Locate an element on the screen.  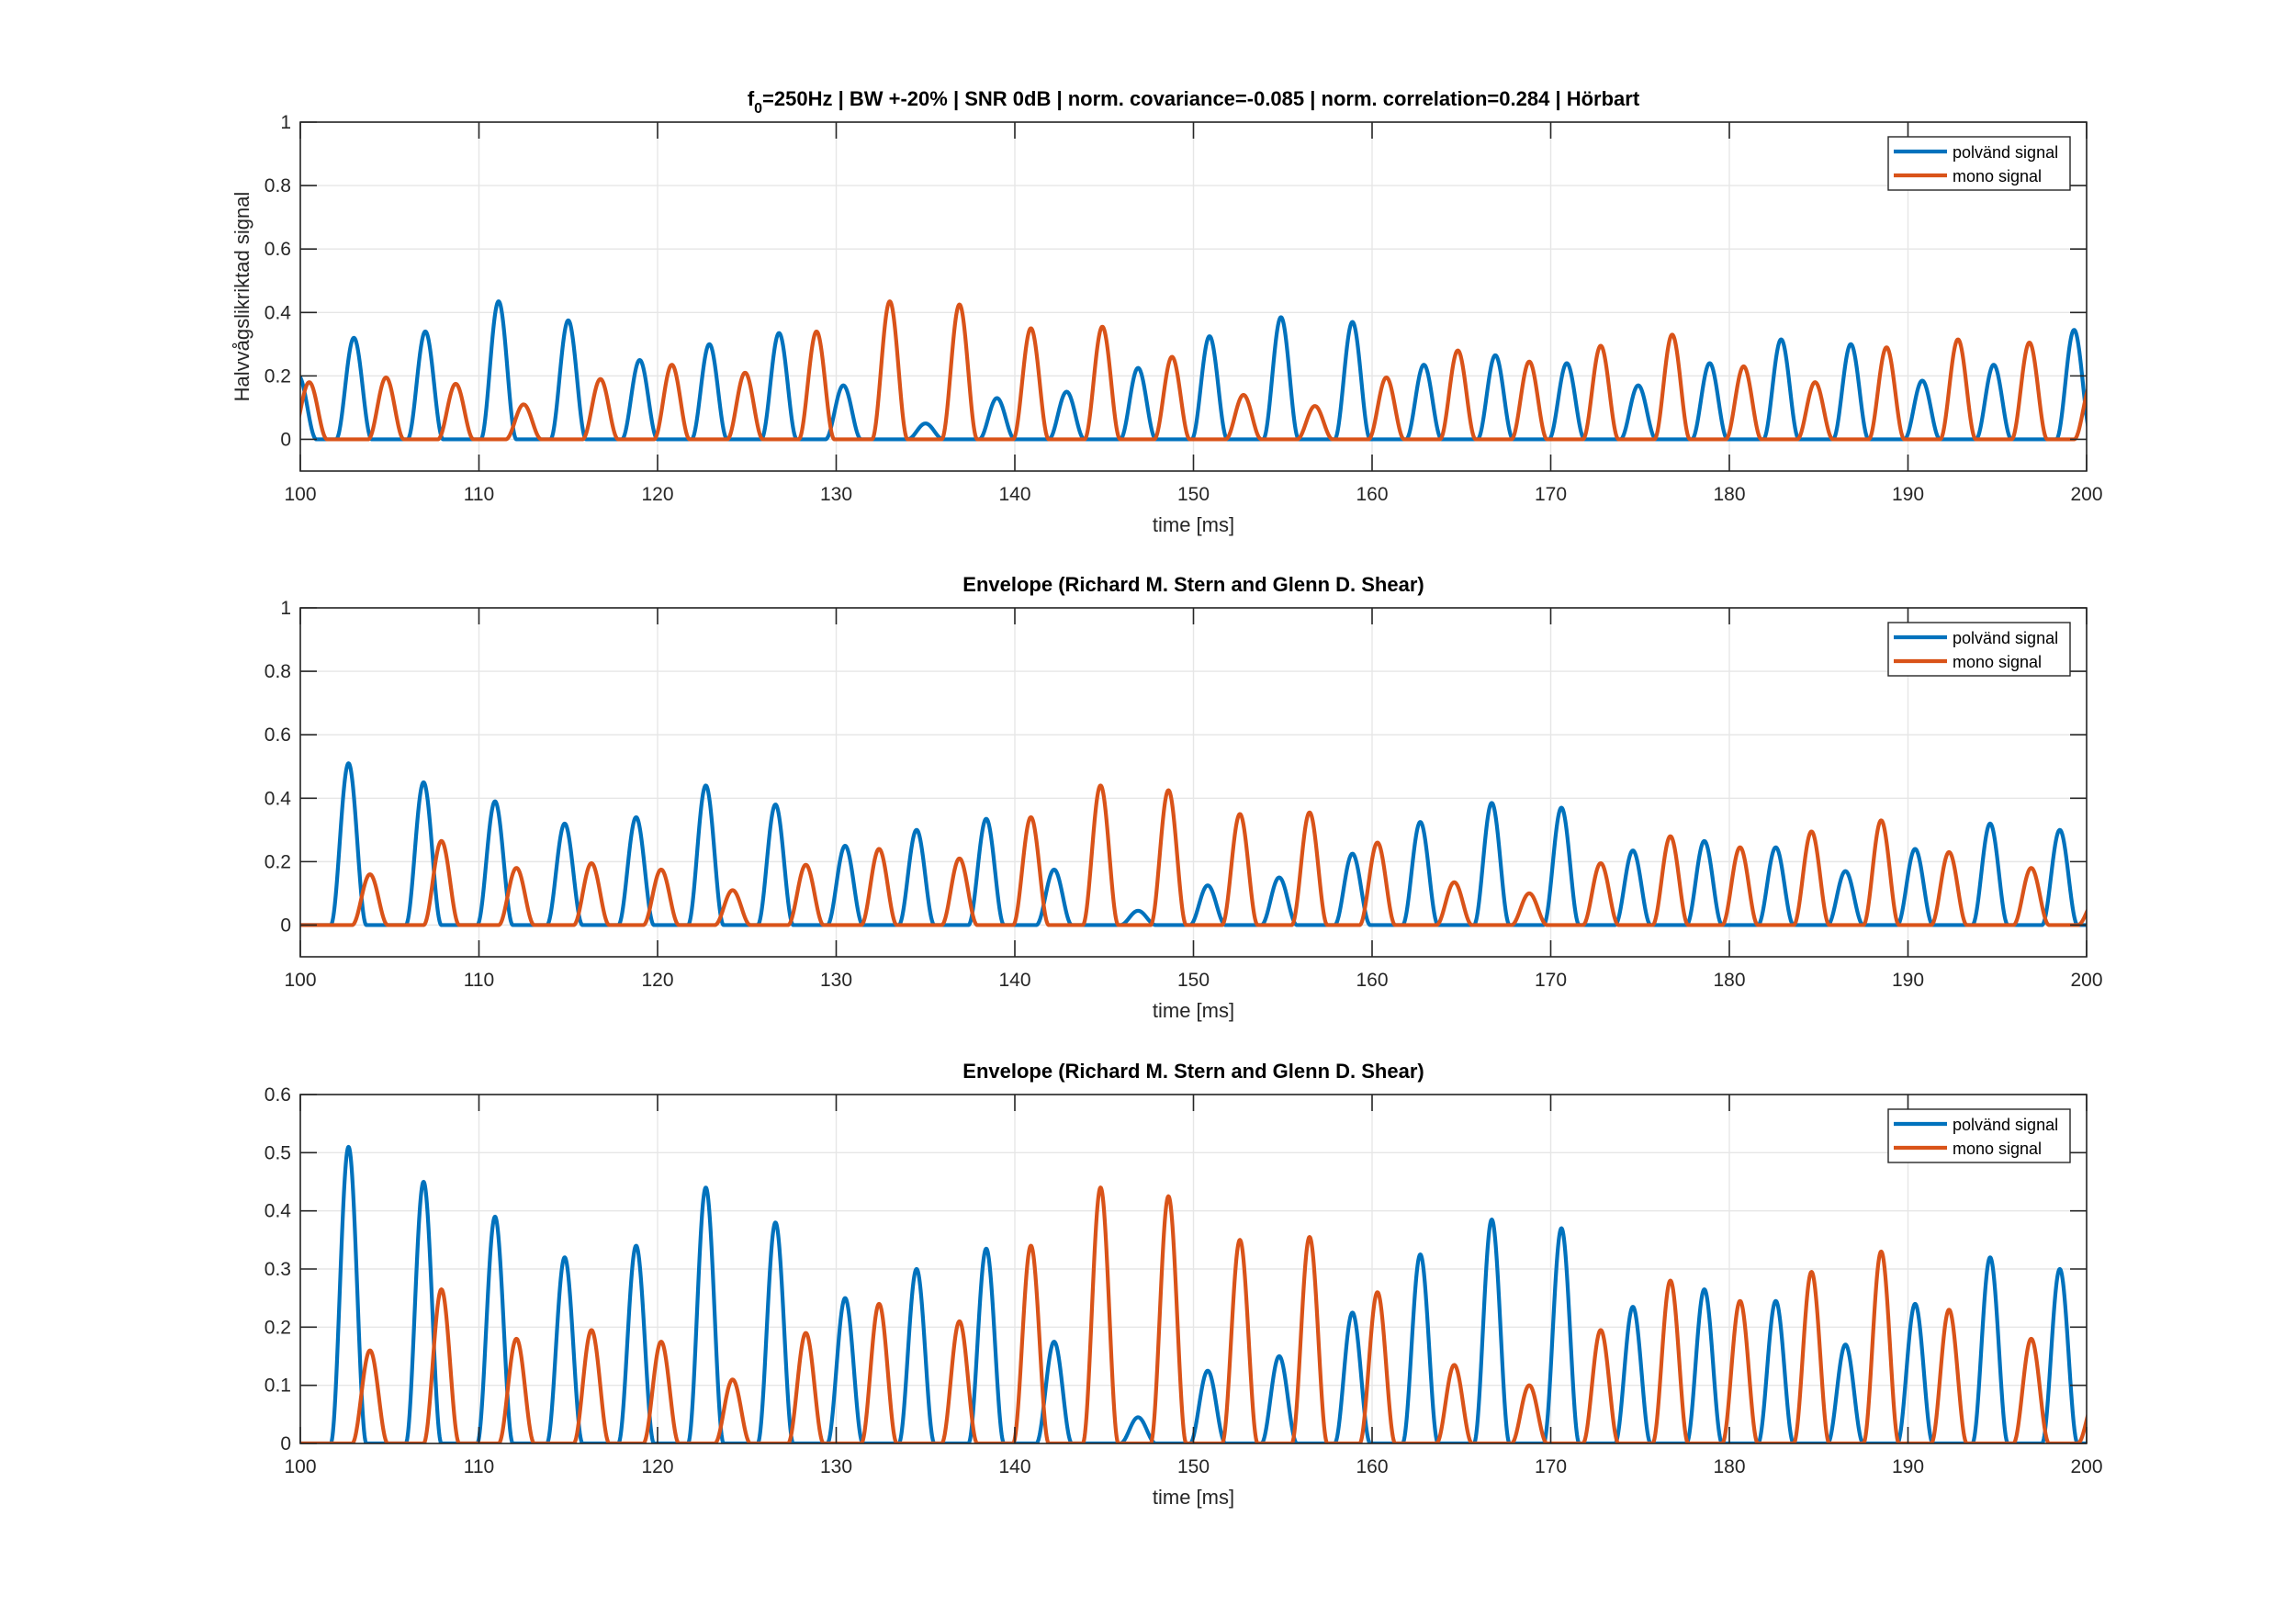
title-sub: 0 is located at coordinates (758, 109).